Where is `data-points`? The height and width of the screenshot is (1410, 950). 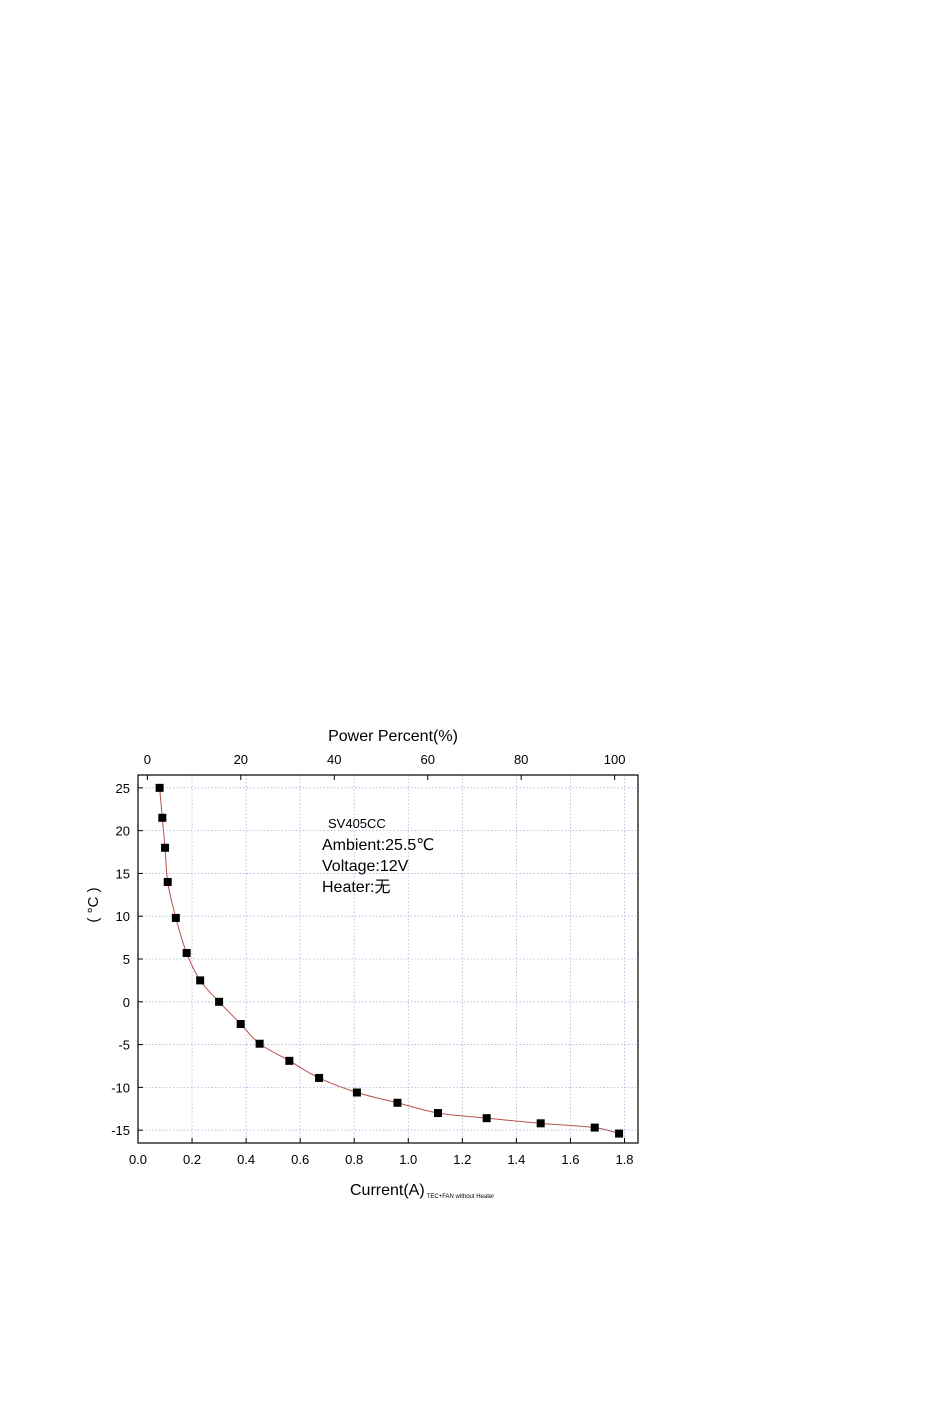
data-points is located at coordinates (389, 960).